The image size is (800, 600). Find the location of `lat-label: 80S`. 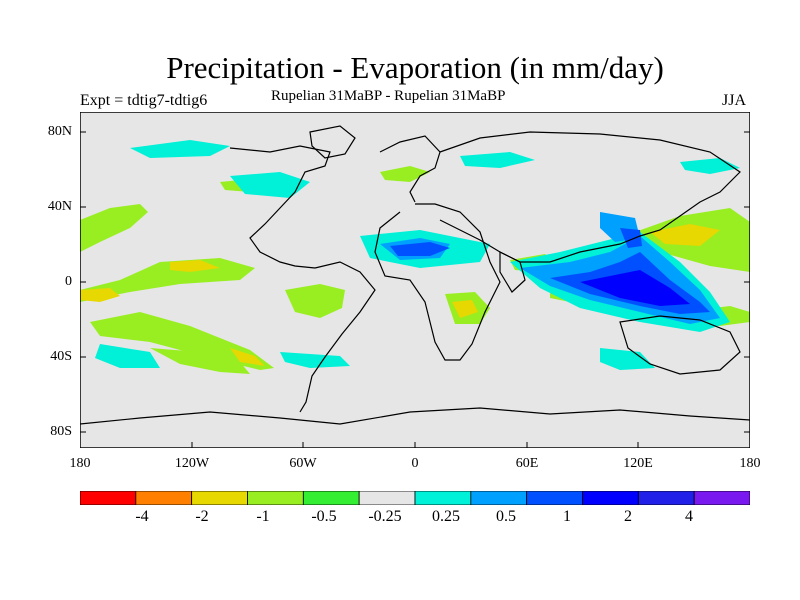

lat-label: 80S is located at coordinates (61, 431).